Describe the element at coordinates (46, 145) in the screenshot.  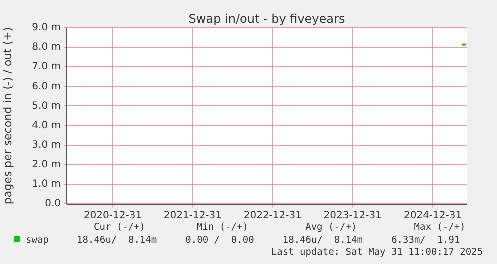
I see `y-tick-label: 3.0 m` at that location.